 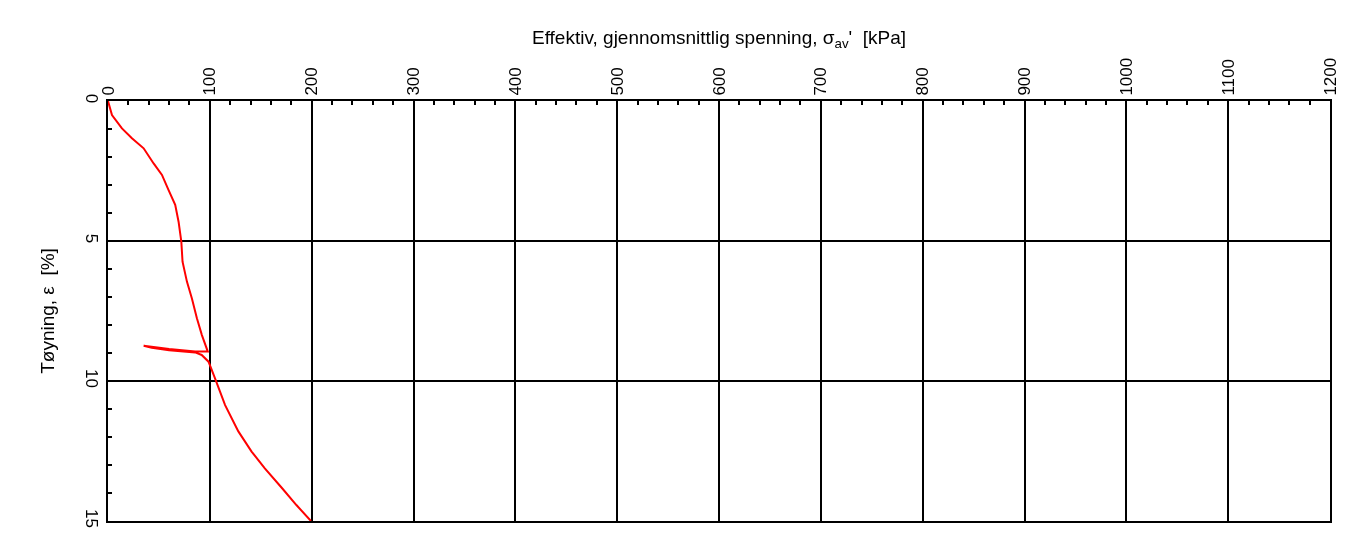 I want to click on x-tick-label: 700, so click(x=821, y=81).